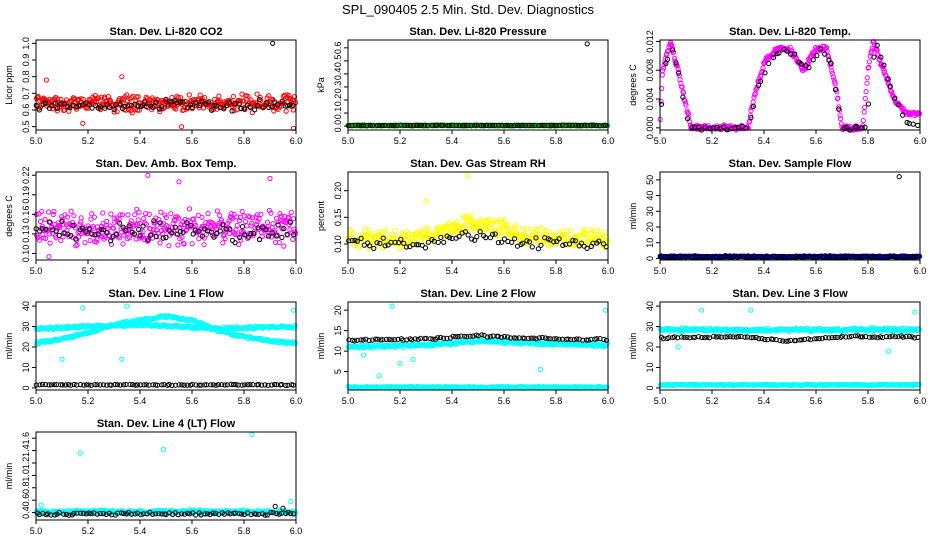  I want to click on chart-title: Stan. Dev. Li-820 Temp., so click(790, 32).